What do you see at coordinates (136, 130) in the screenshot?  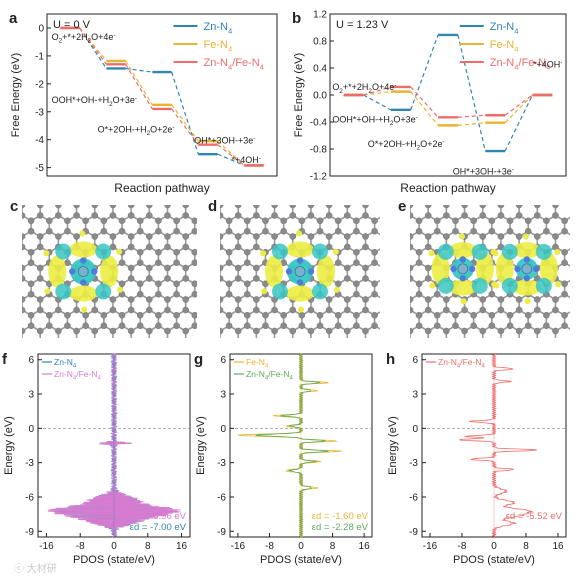 I see `step-label: O*+2OH-+H2​O+2e-​` at bounding box center [136, 130].